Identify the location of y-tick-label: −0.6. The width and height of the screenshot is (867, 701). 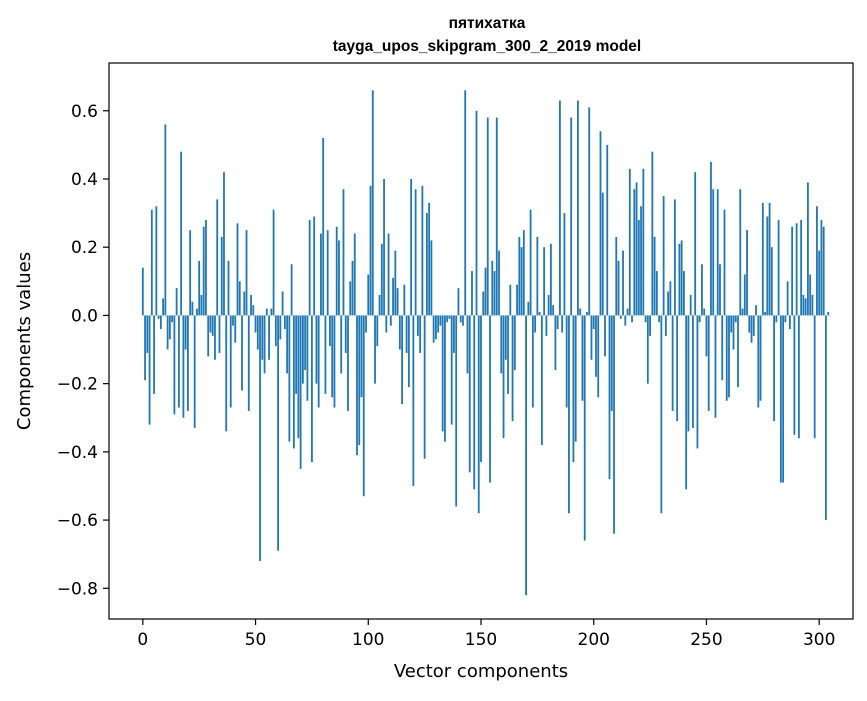
(77, 521).